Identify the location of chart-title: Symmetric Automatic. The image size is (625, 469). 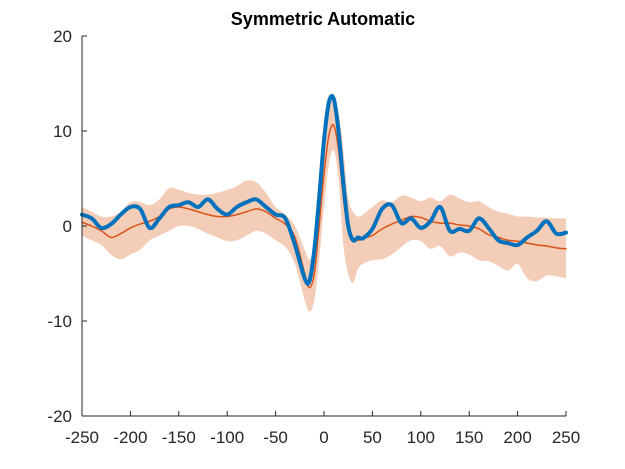
(323, 19).